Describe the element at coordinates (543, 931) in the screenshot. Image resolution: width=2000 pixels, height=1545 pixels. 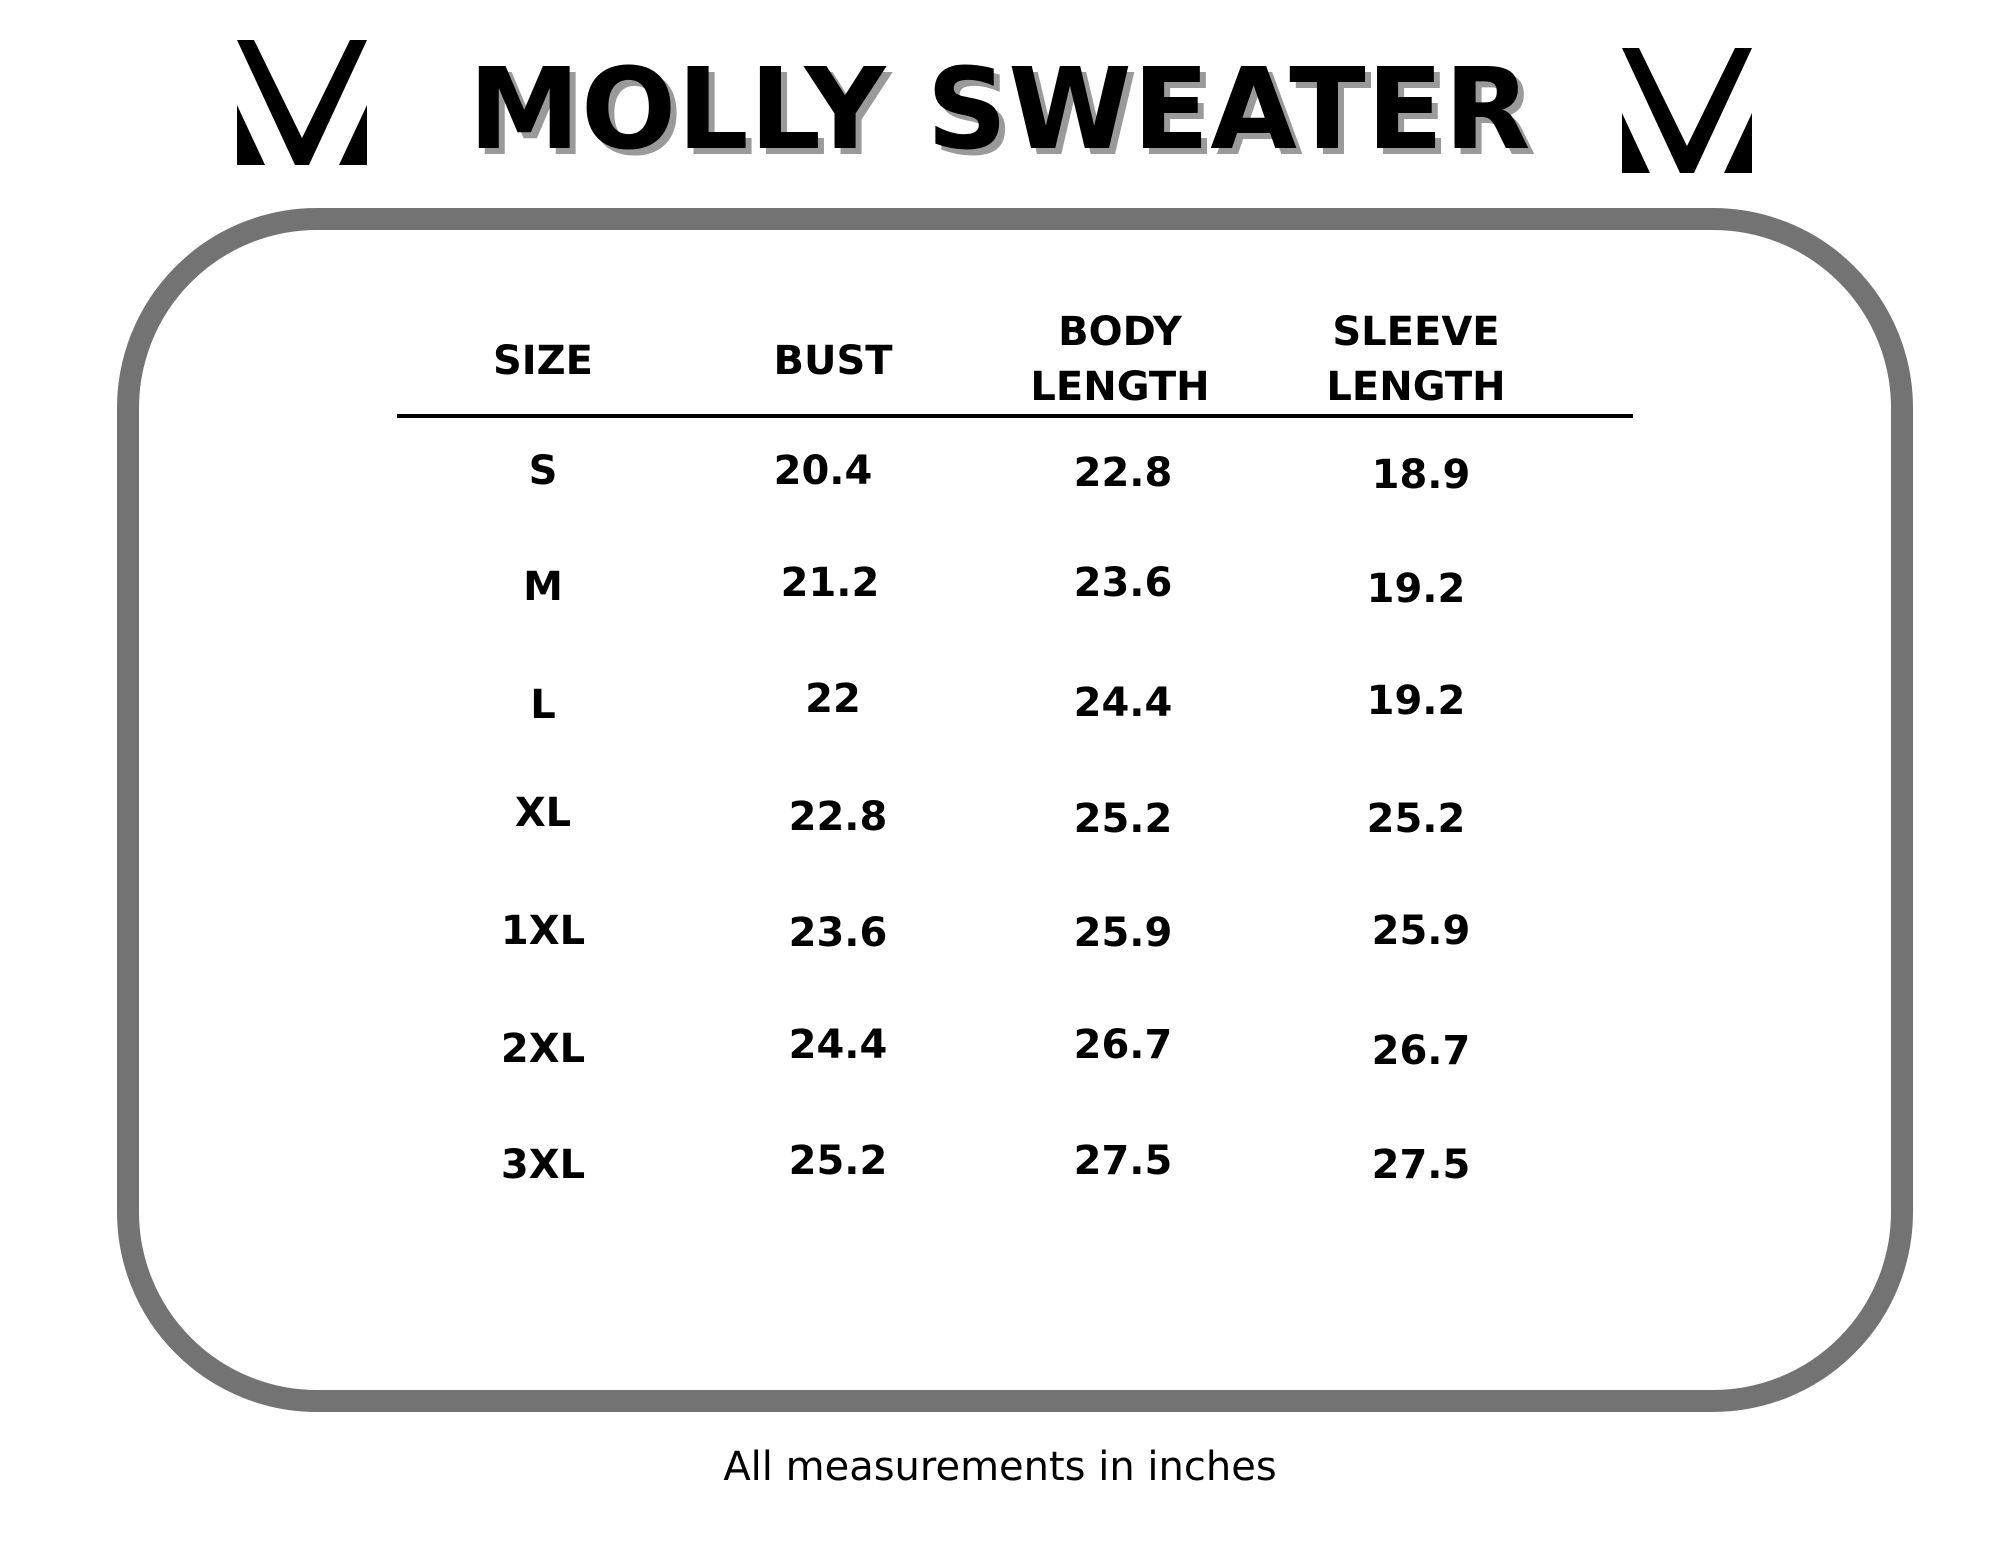
I see `cell-size: 1XL` at that location.